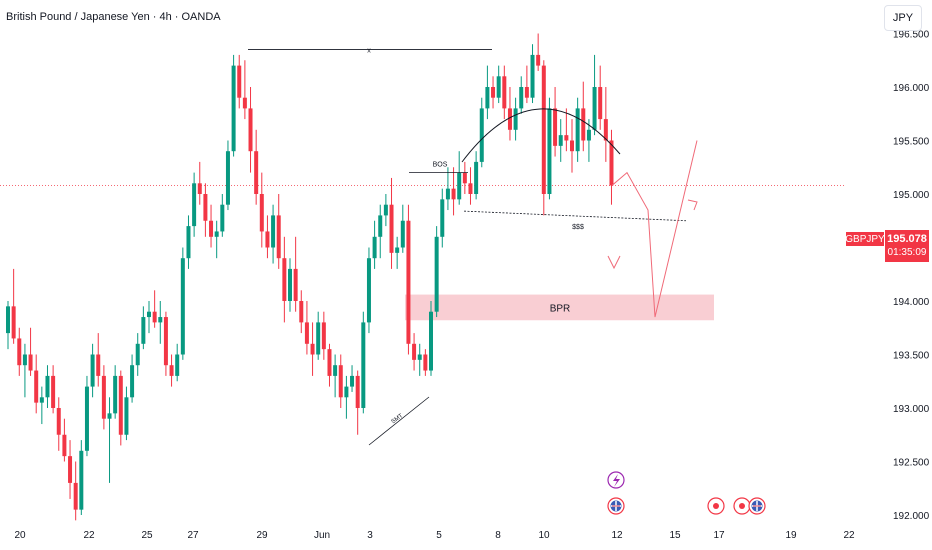 This screenshot has width=932, height=550. I want to click on event-dot-inner-icon, so click(716, 506).